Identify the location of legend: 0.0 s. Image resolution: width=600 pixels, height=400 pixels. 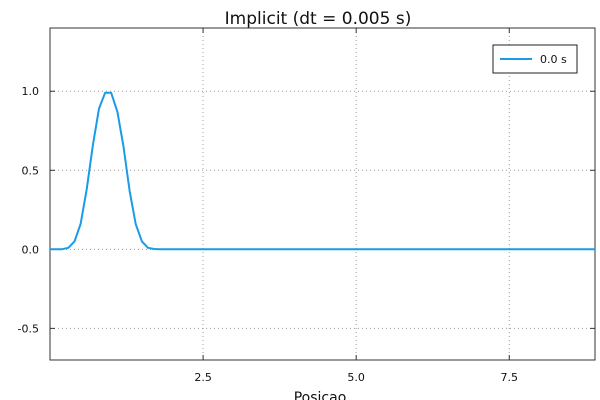
(535, 59).